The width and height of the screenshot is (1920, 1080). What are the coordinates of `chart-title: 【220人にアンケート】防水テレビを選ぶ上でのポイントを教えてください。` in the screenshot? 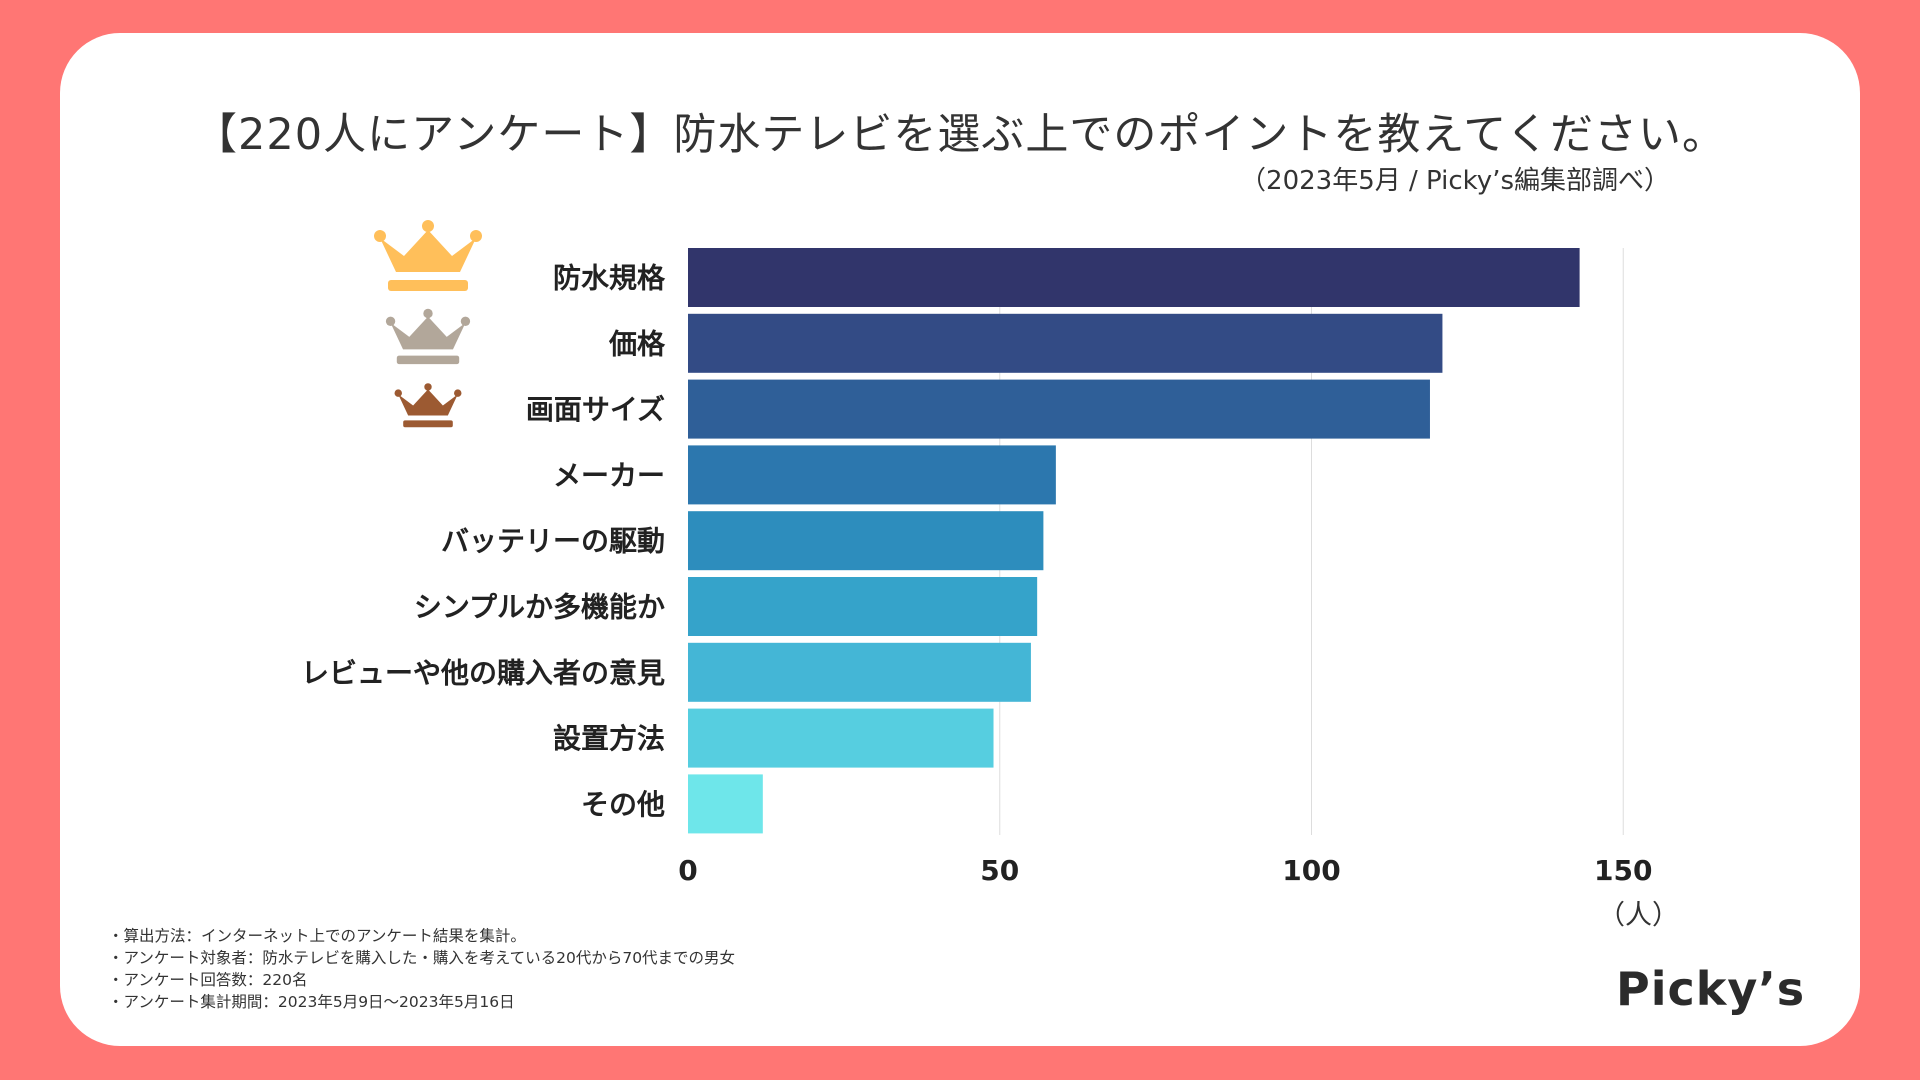 It's located at (960, 135).